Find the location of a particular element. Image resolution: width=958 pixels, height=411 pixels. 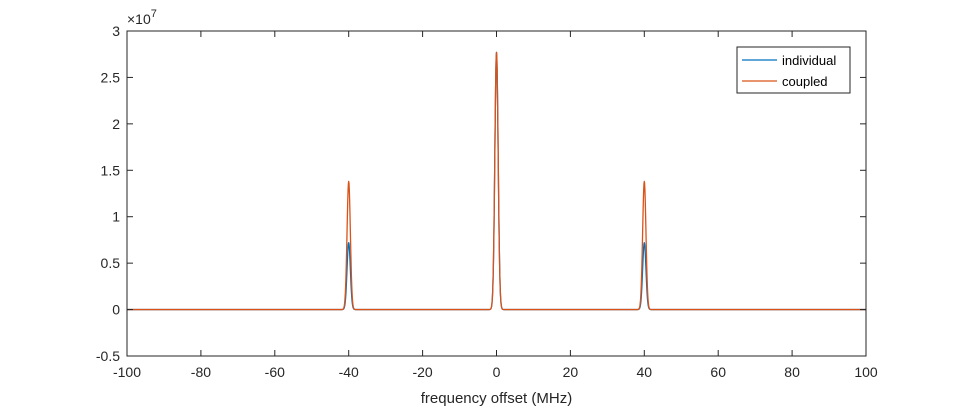

y-exponent-power: 7 is located at coordinates (154, 14).